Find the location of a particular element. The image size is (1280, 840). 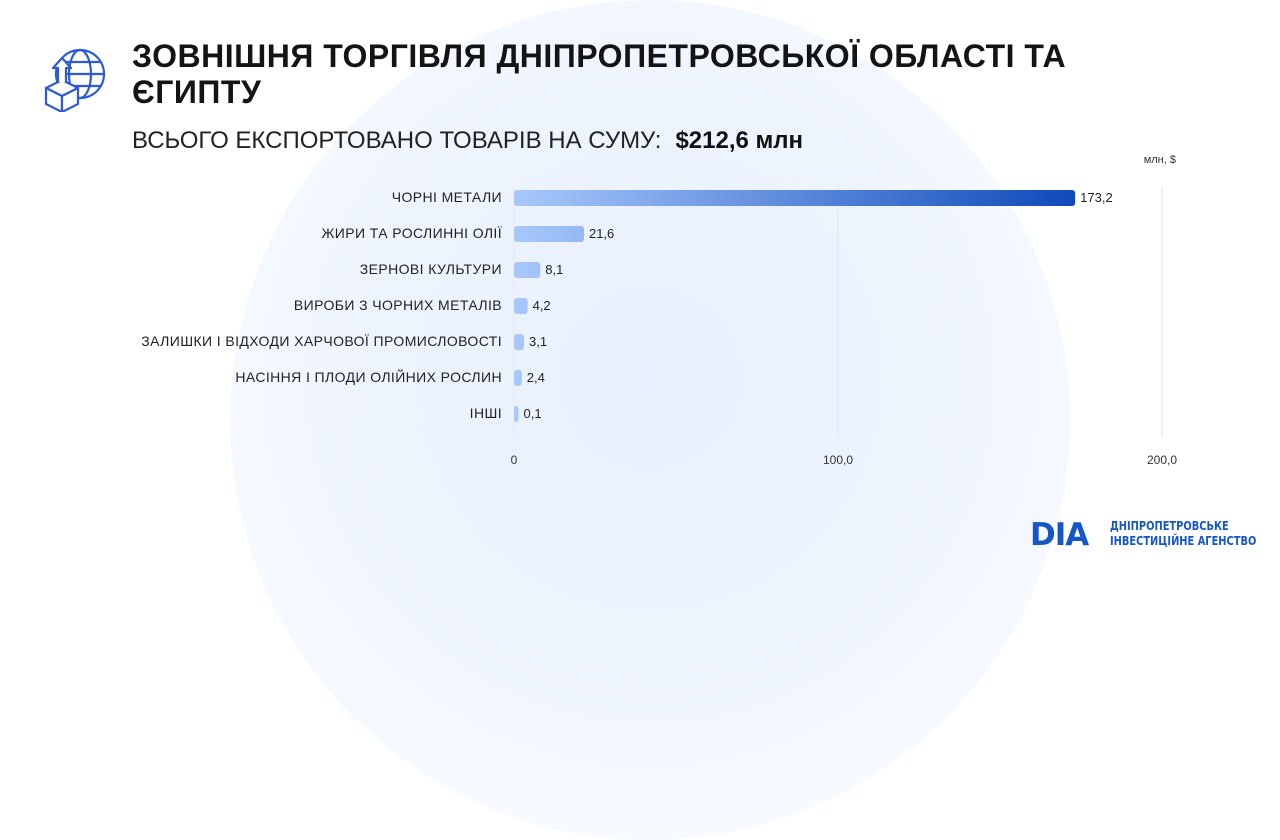

logo-line-2: ІНВЕСТИЦІЙНЕ АГЕНСТВО is located at coordinates (1183, 541).